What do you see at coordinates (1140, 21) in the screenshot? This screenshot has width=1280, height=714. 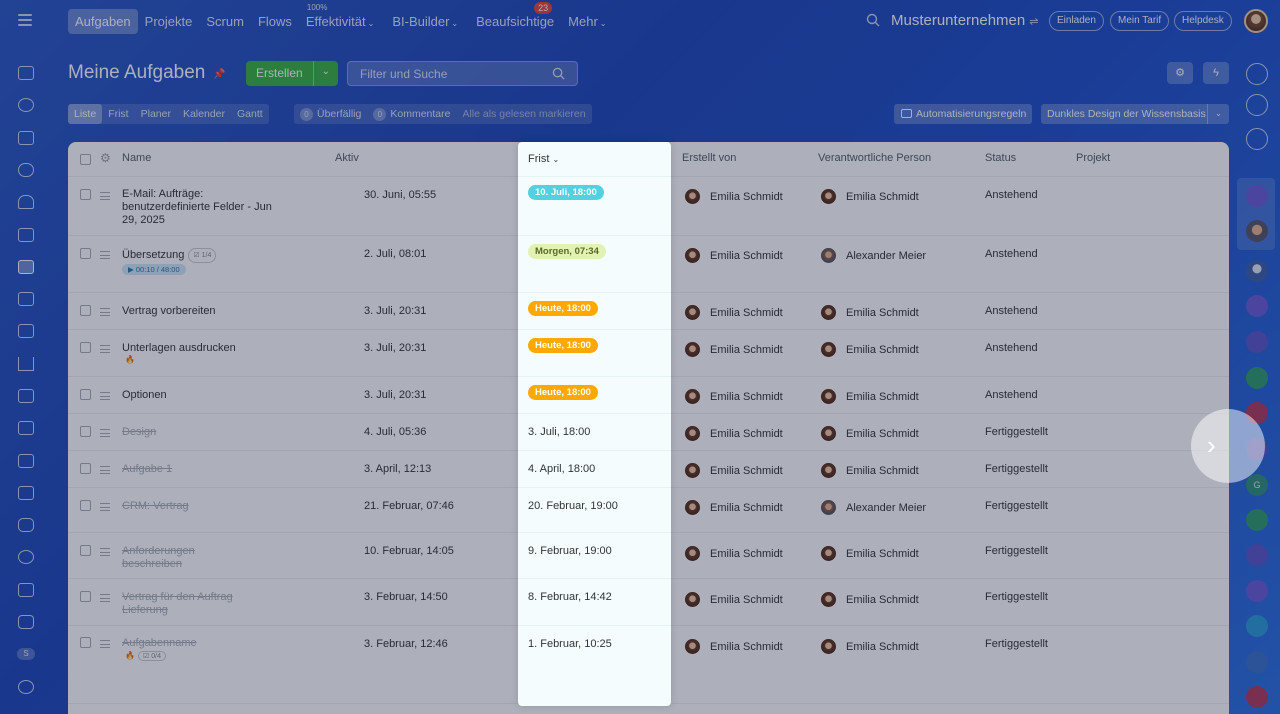 I see `my-plan-button: Mein Tarif` at bounding box center [1140, 21].